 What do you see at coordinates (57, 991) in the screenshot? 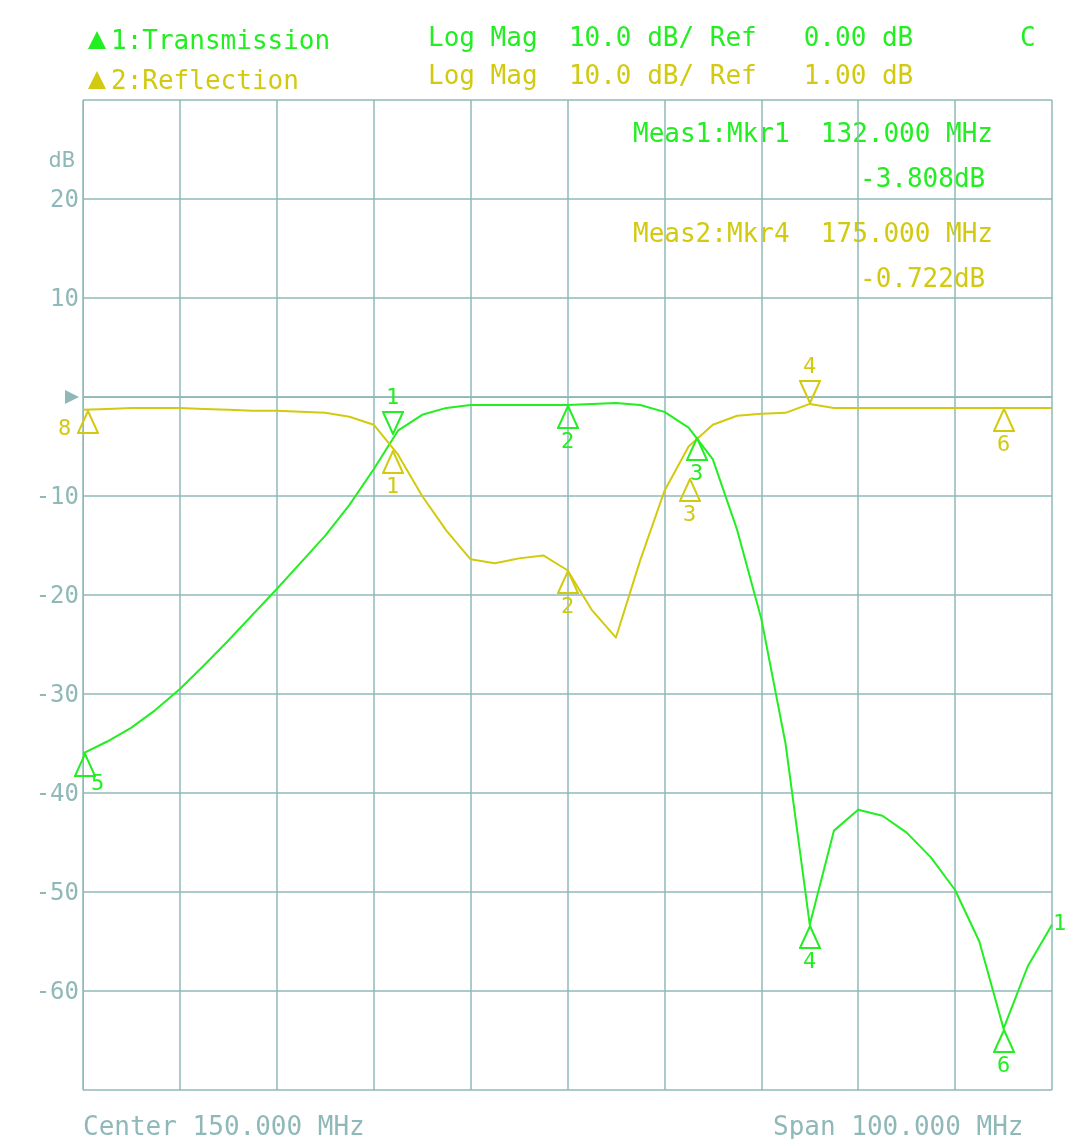
I see `y-tick-label: -60` at bounding box center [57, 991].